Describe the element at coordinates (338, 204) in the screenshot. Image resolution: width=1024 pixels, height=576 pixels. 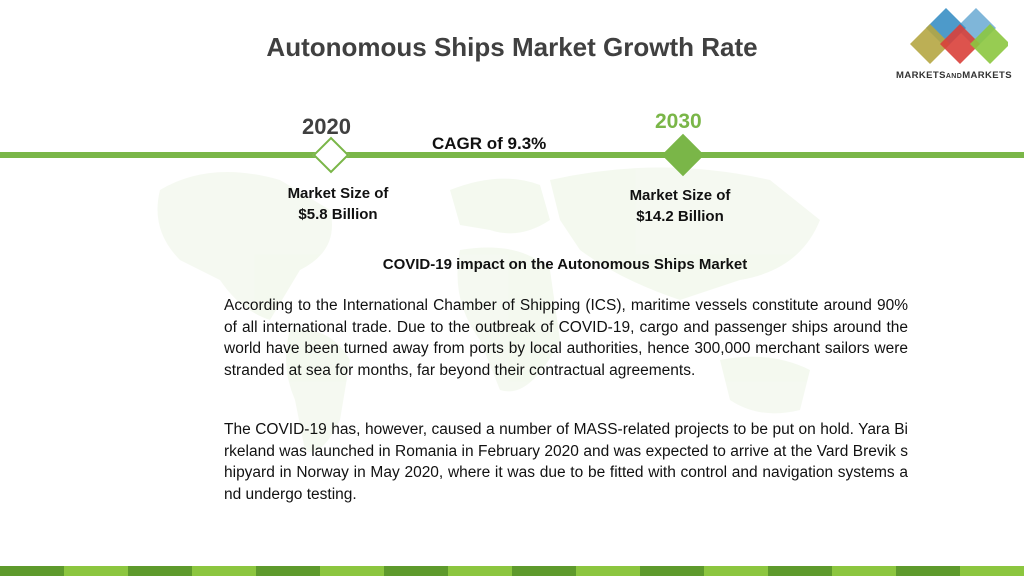
I see `start-market-size: Market Size of $5.8 Billion` at that location.